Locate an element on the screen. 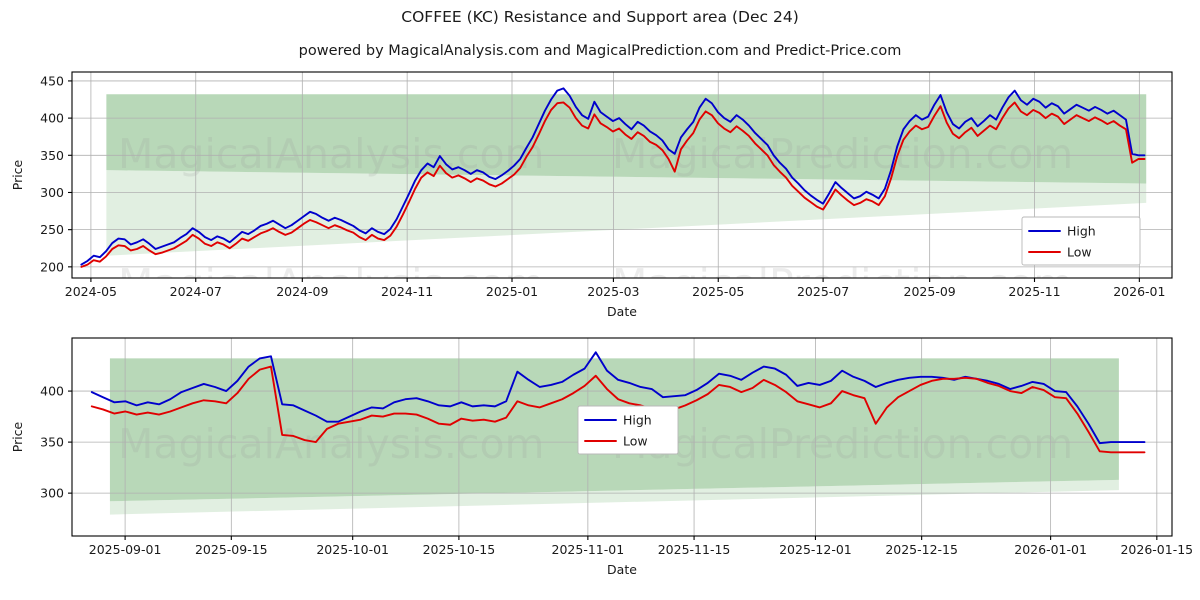 This screenshot has width=1200, height=600. x-tick-label: 2025-07 is located at coordinates (823, 291).